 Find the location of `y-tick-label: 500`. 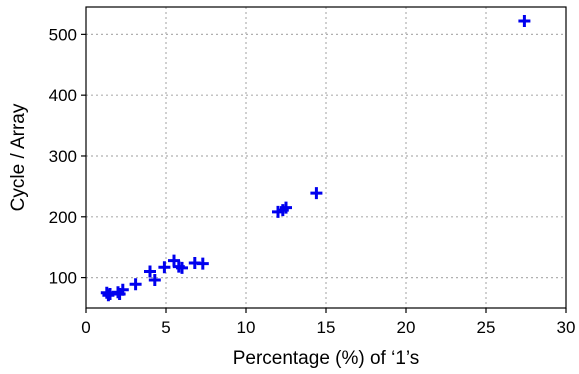

y-tick-label: 500 is located at coordinates (63, 34).